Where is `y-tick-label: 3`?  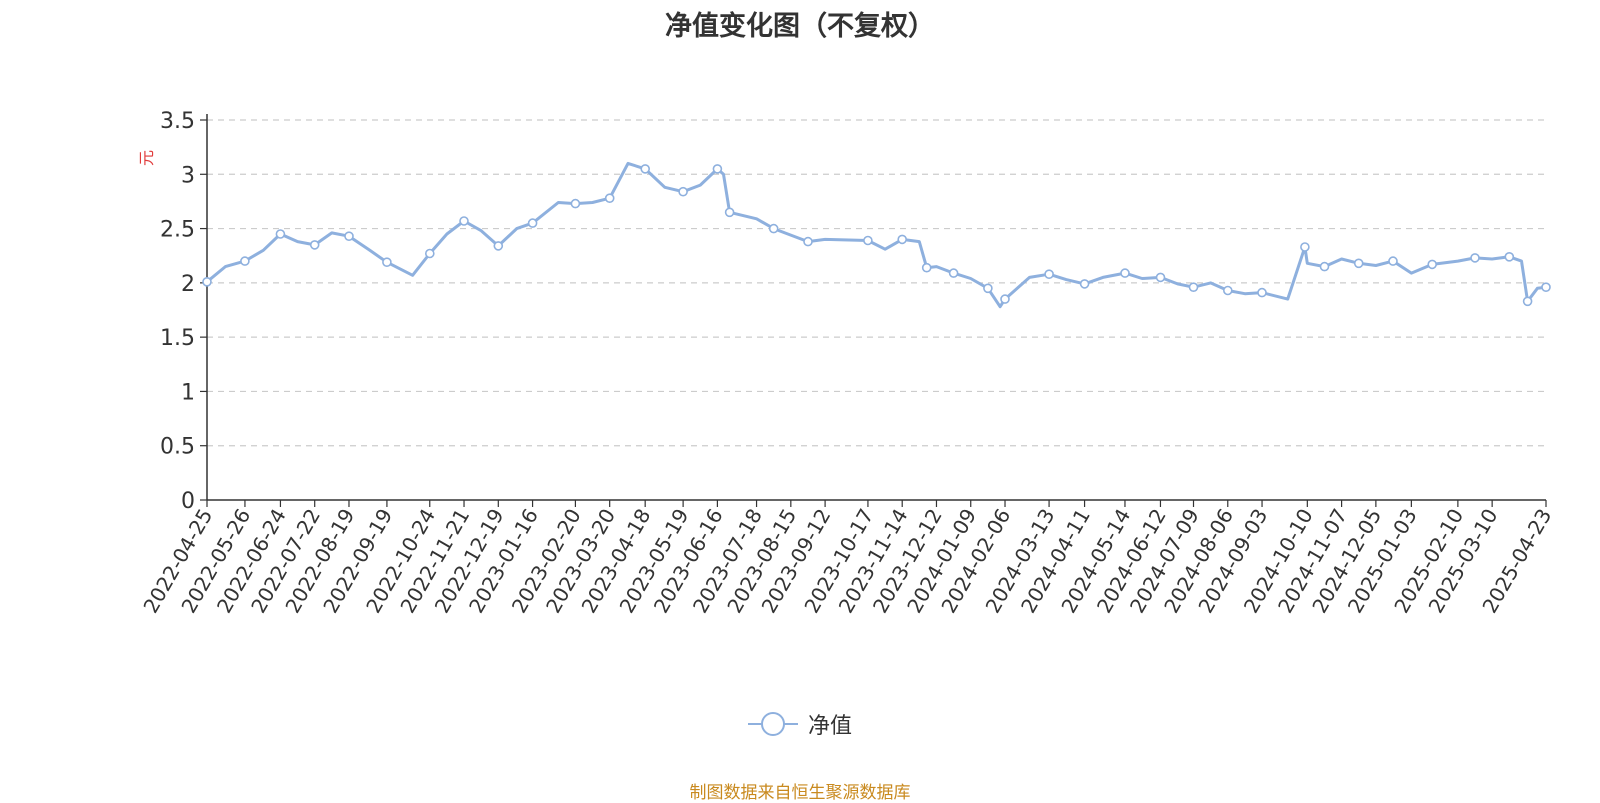 y-tick-label: 3 is located at coordinates (188, 175).